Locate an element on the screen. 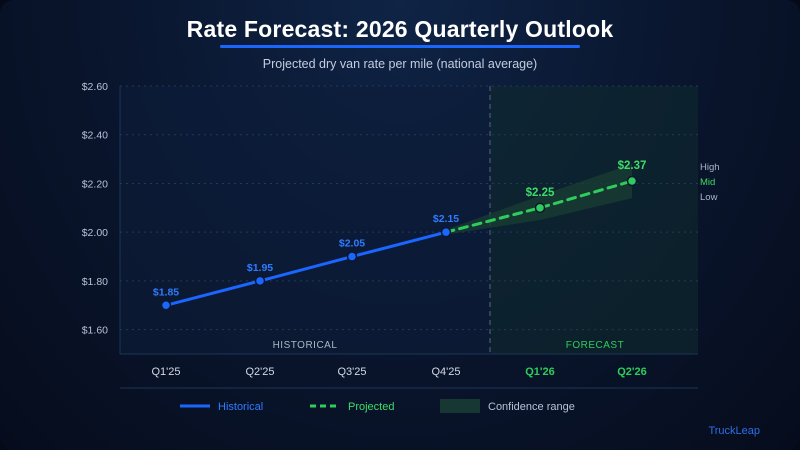  x-tick-label: Q2'26 is located at coordinates (632, 372).